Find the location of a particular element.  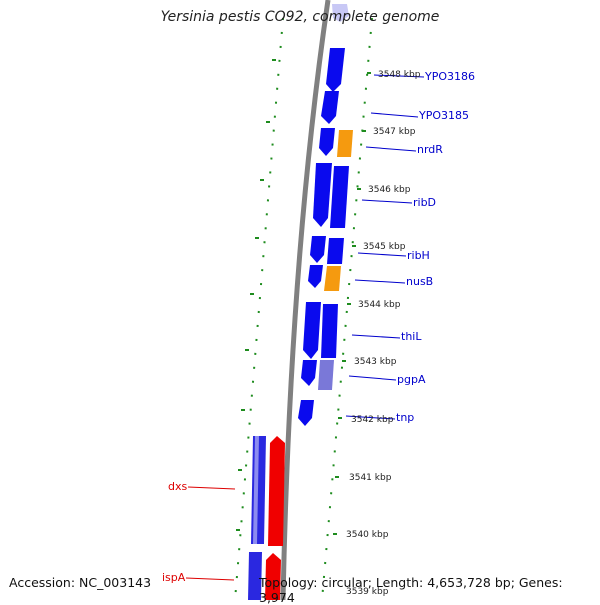

gene-arrow-ribH is located at coordinates (335, 251).